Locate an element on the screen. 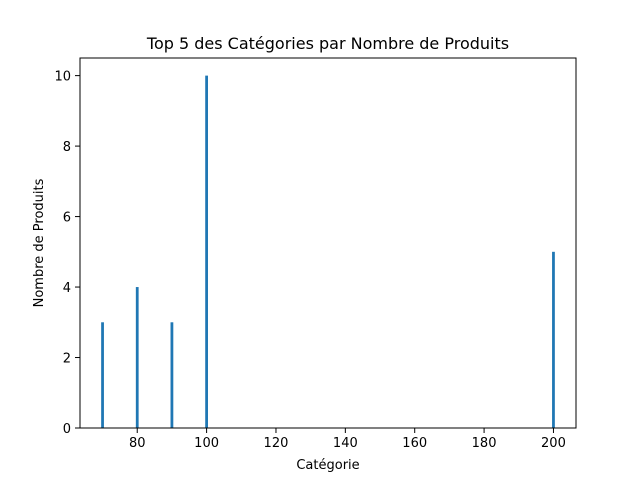 The height and width of the screenshot is (480, 640). x-tick-label-160: 160 is located at coordinates (414, 443).